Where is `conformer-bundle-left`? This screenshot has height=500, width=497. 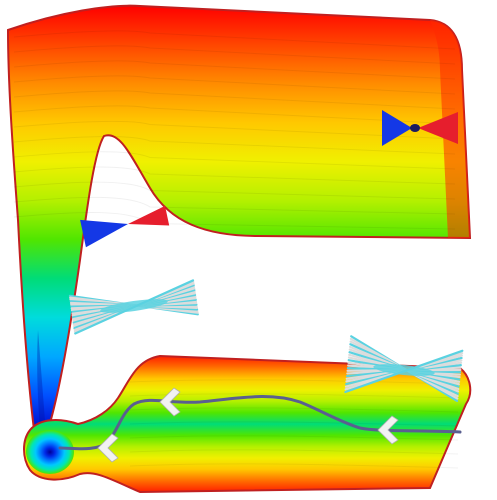
conformer-bundle-left is located at coordinates (133, 307).